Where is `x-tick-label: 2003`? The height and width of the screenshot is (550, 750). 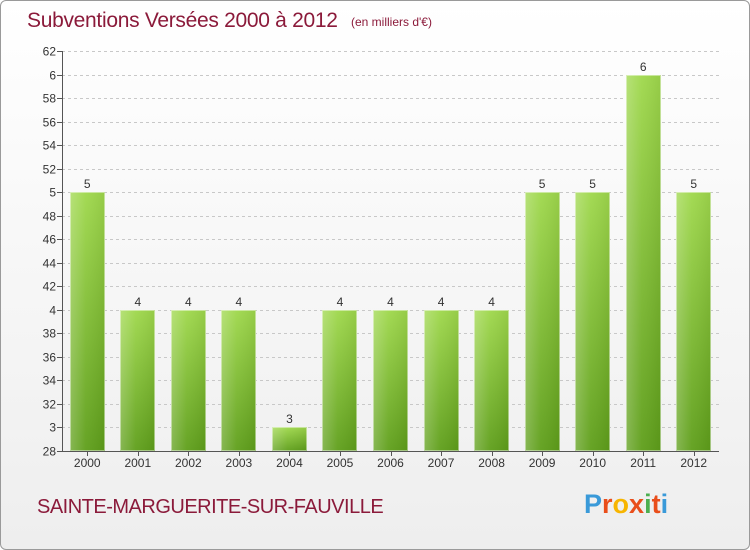
x-tick-label: 2003 is located at coordinates (239, 463).